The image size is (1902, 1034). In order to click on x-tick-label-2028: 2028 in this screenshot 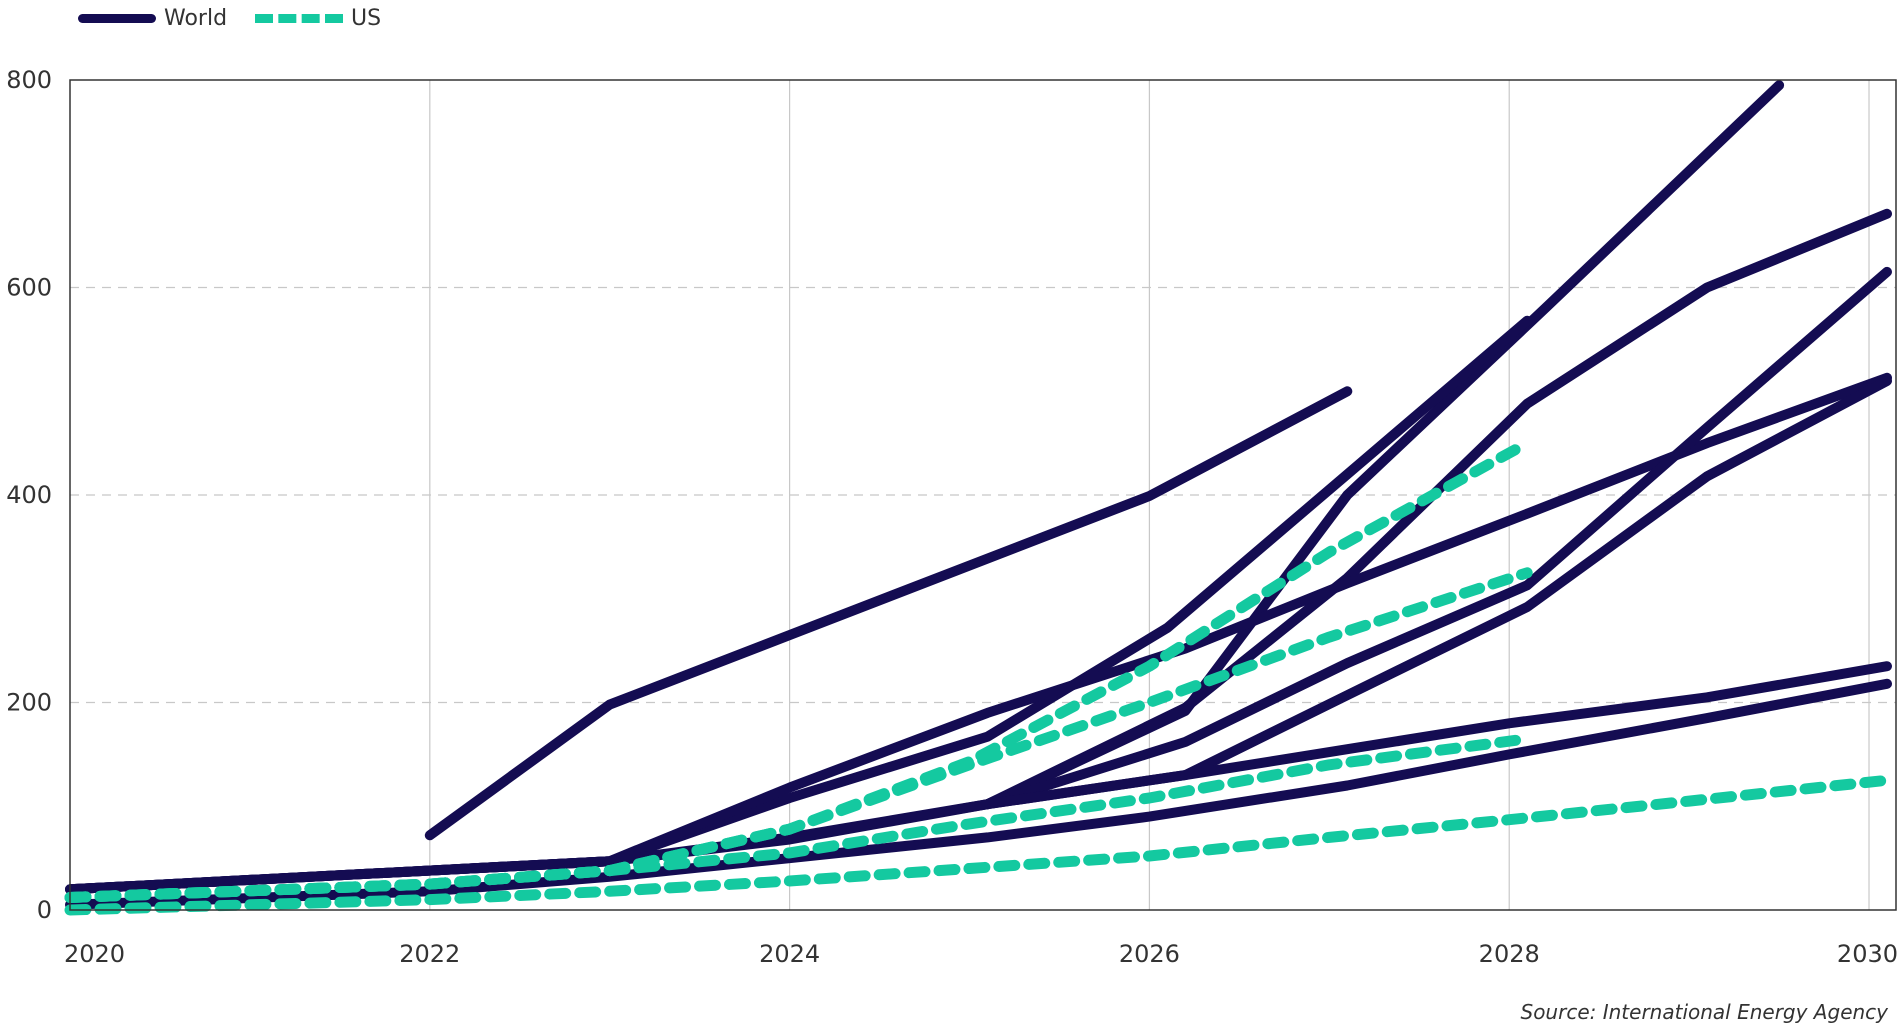, I will do `click(1509, 954)`.